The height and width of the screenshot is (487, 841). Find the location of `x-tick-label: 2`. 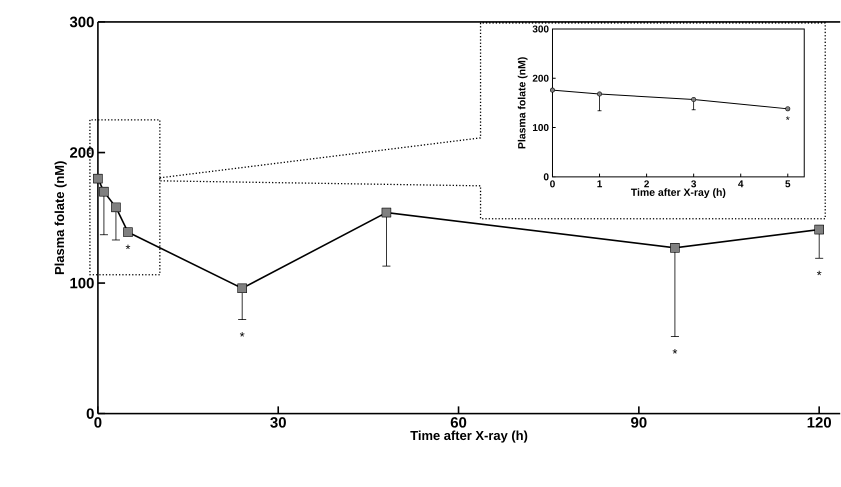

x-tick-label: 2 is located at coordinates (646, 184).